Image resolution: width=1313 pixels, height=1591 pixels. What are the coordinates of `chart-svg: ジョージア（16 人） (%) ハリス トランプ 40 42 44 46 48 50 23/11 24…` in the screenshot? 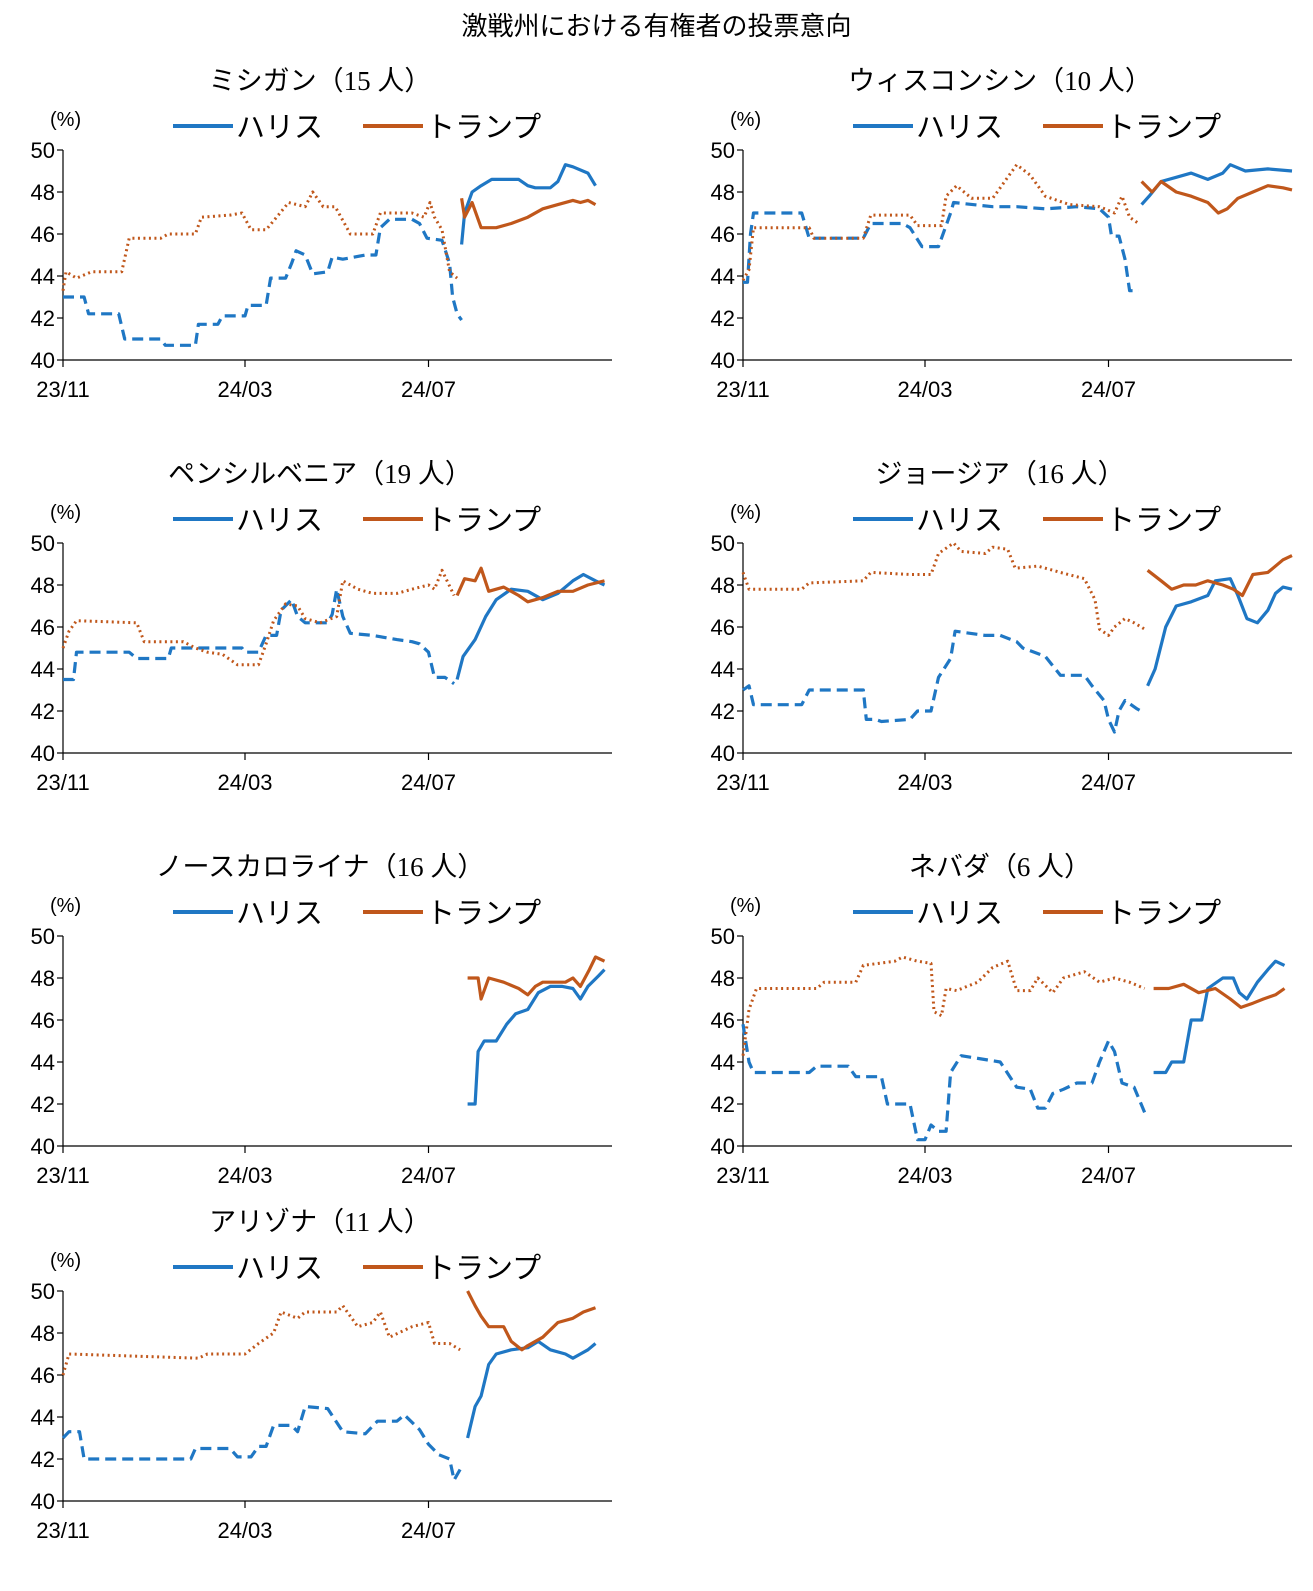 It's located at (1002, 627).